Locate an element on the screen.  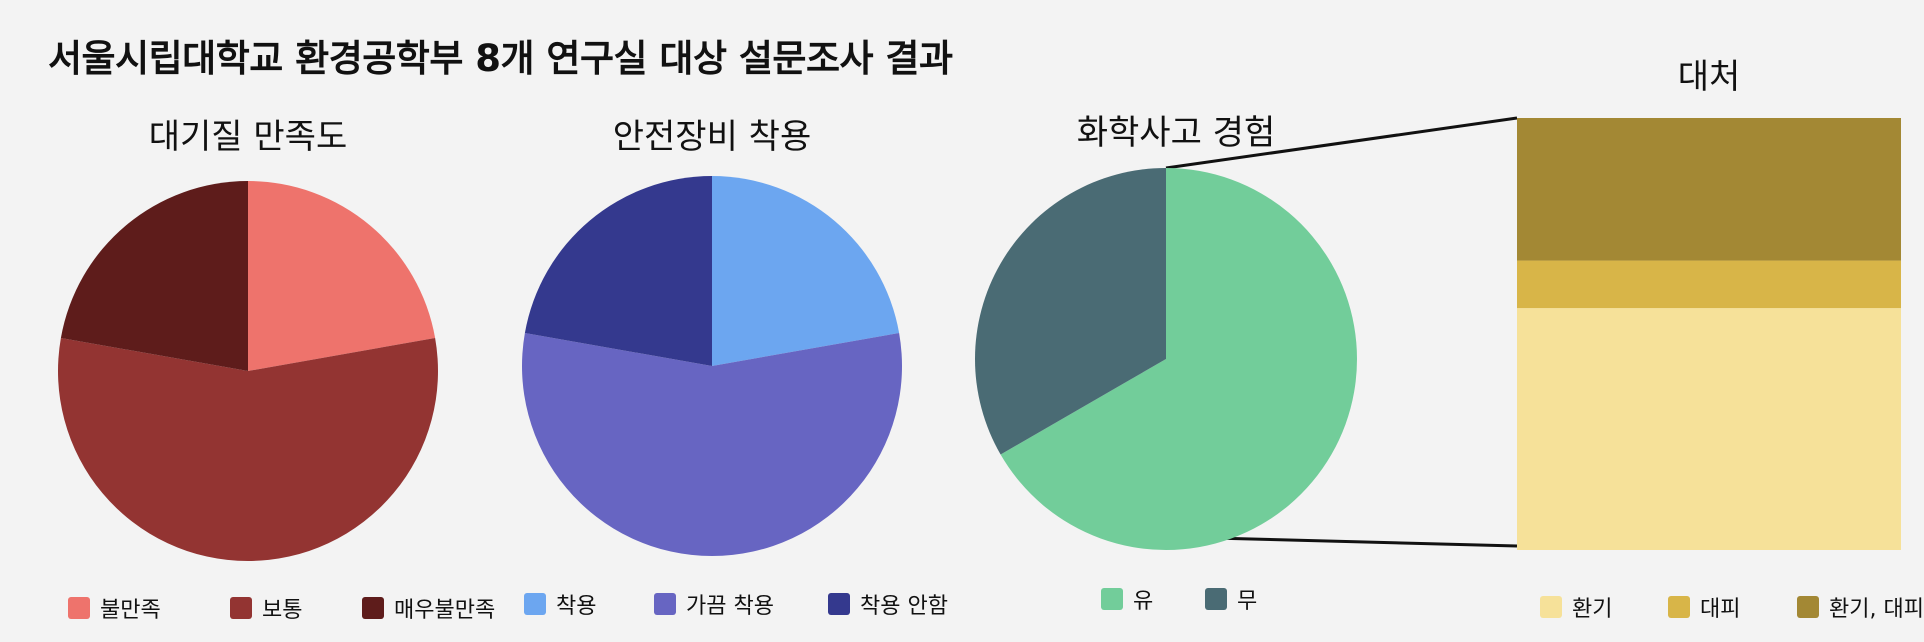
legend-label: 유 is located at coordinates (1143, 601).